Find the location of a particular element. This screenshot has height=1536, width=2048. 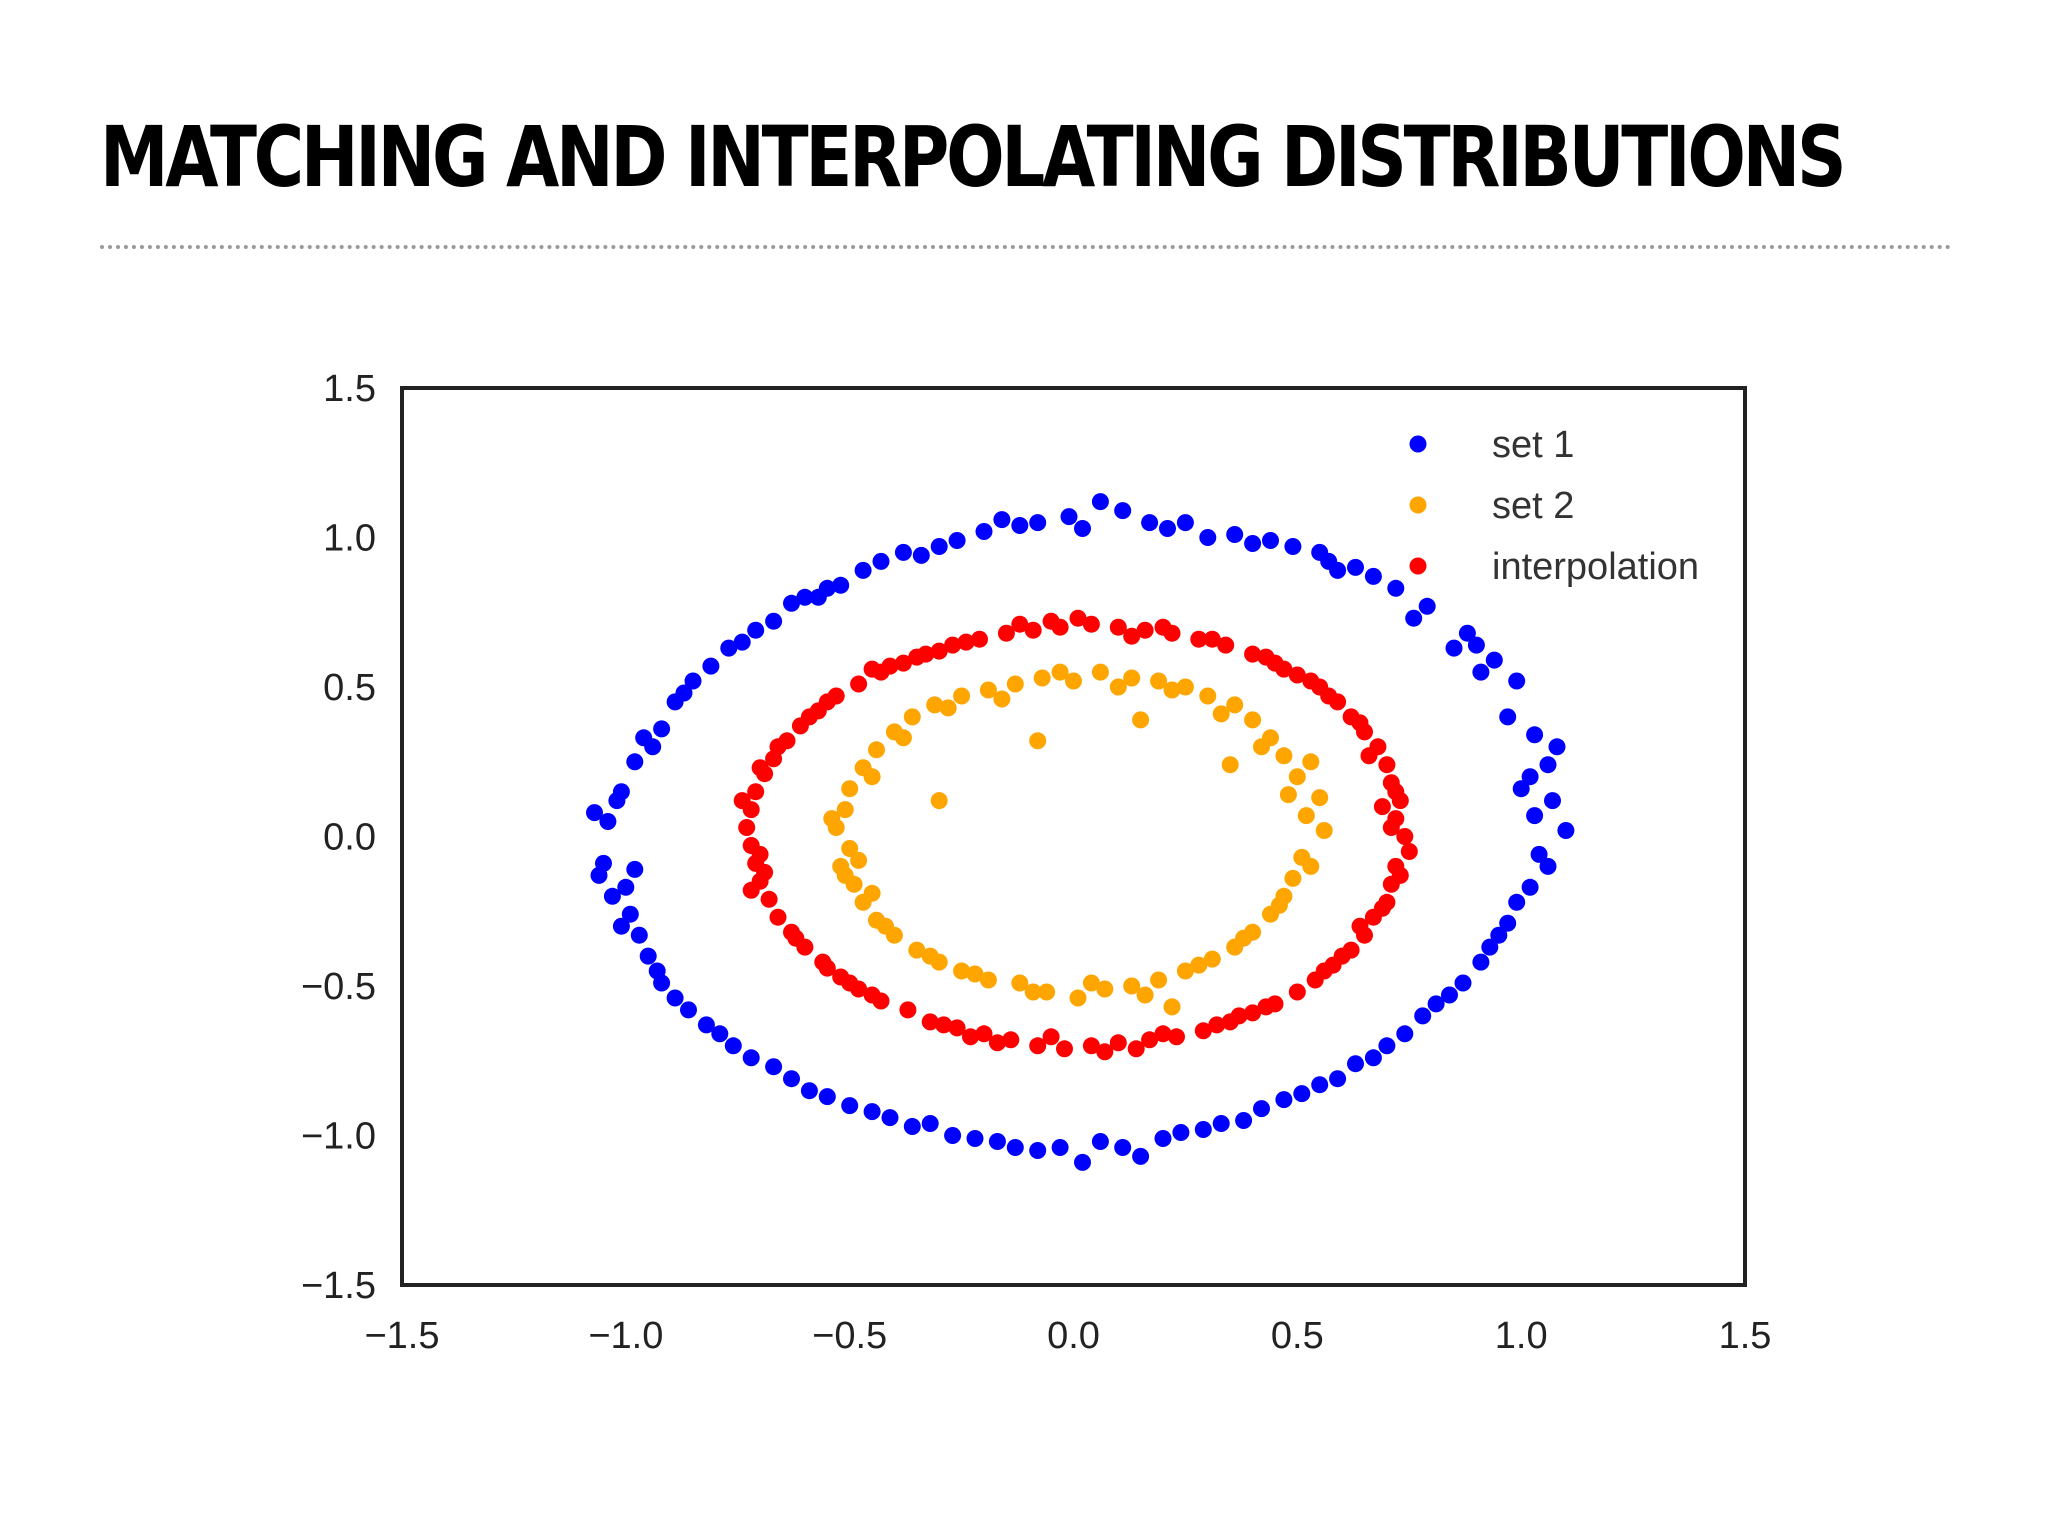

series-interpolation is located at coordinates (1075, 835).